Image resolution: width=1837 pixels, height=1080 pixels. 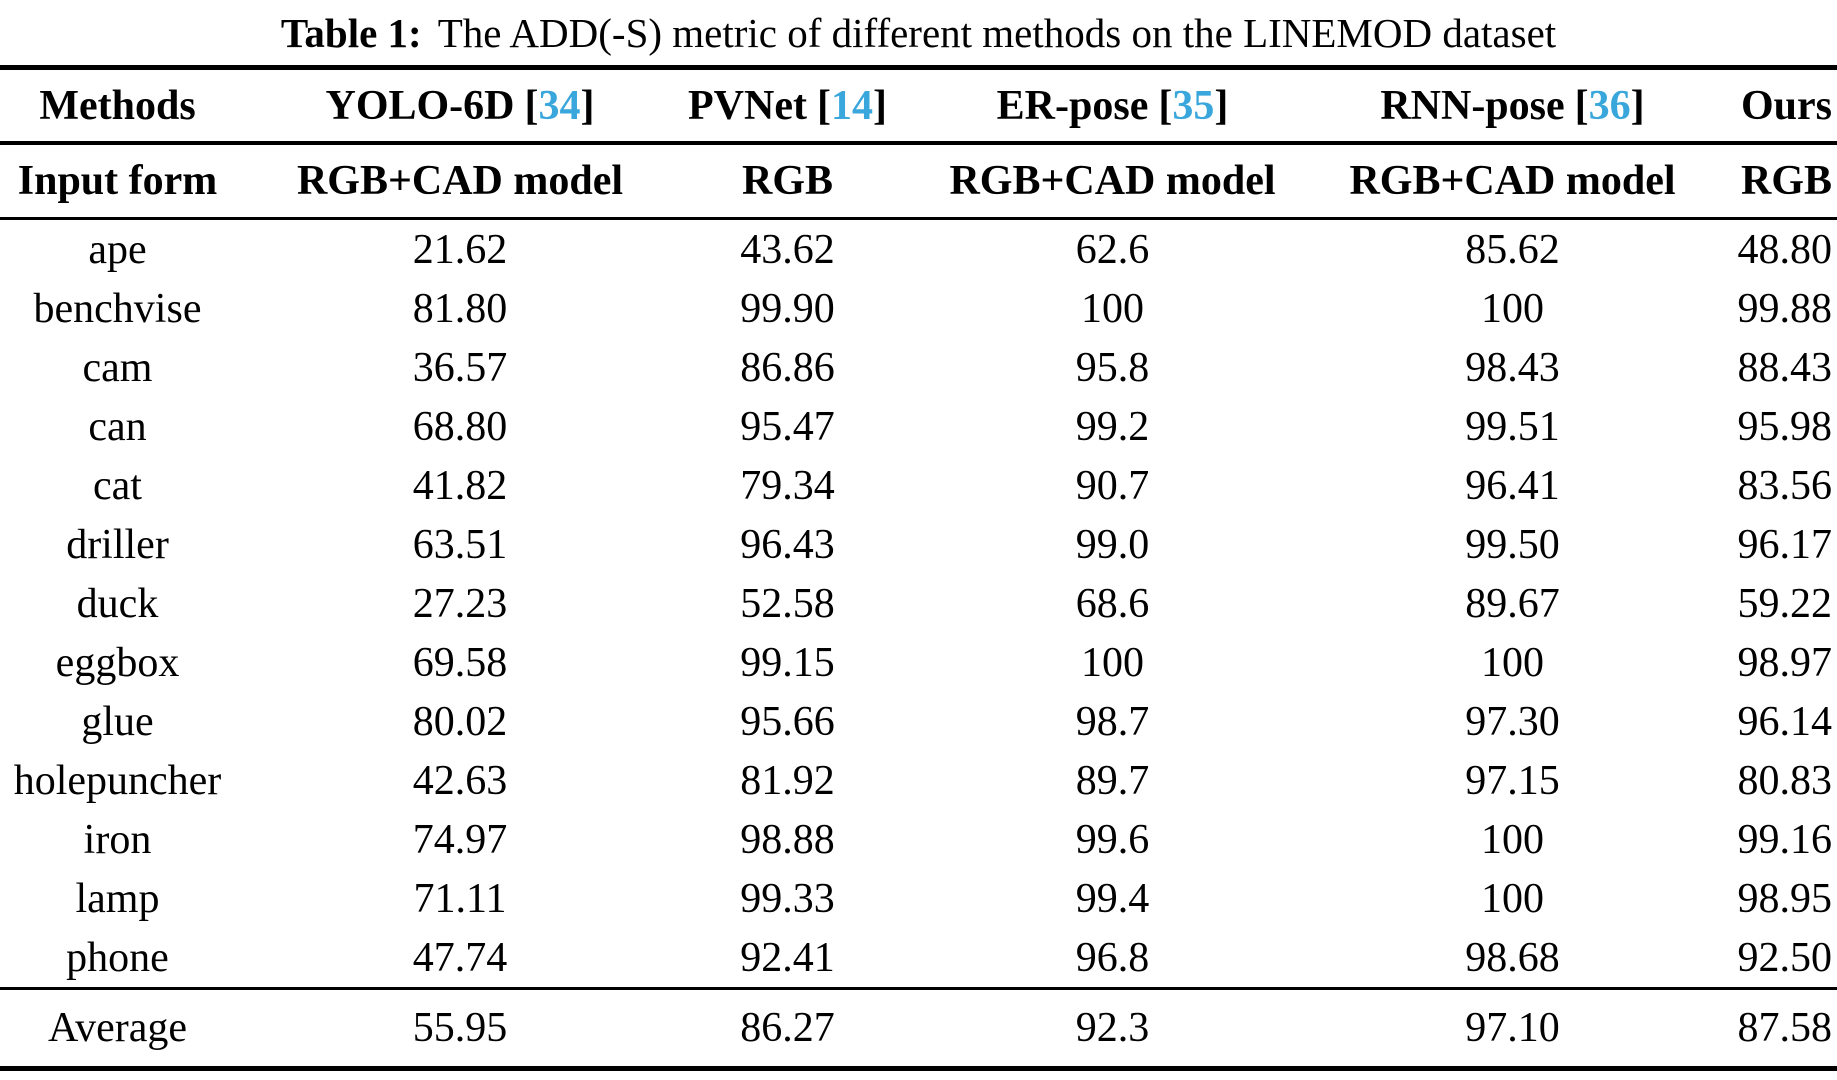 I want to click on metric-value: 96.41, so click(x=1512, y=485).